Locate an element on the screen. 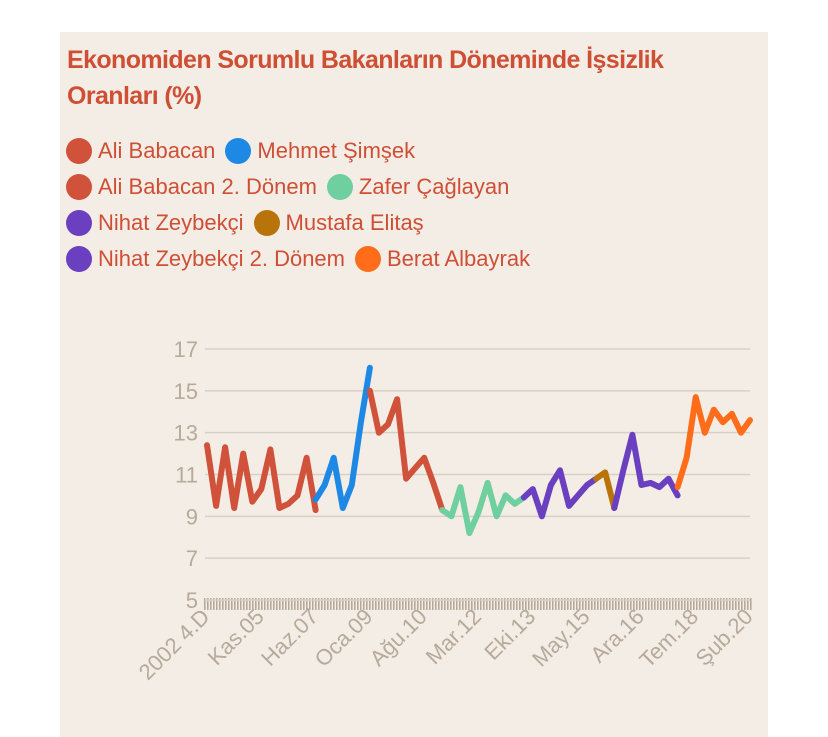  y-tick-label: 17 is located at coordinates (186, 349).